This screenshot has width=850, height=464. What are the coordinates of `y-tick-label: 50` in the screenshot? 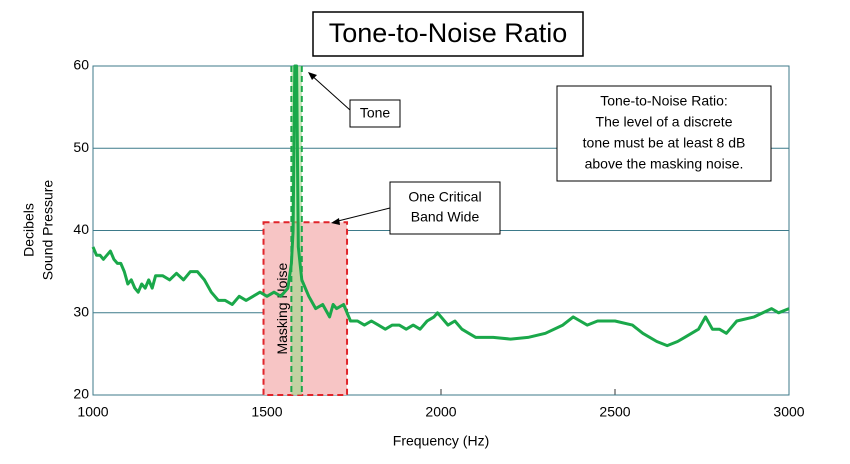 It's located at (81, 147).